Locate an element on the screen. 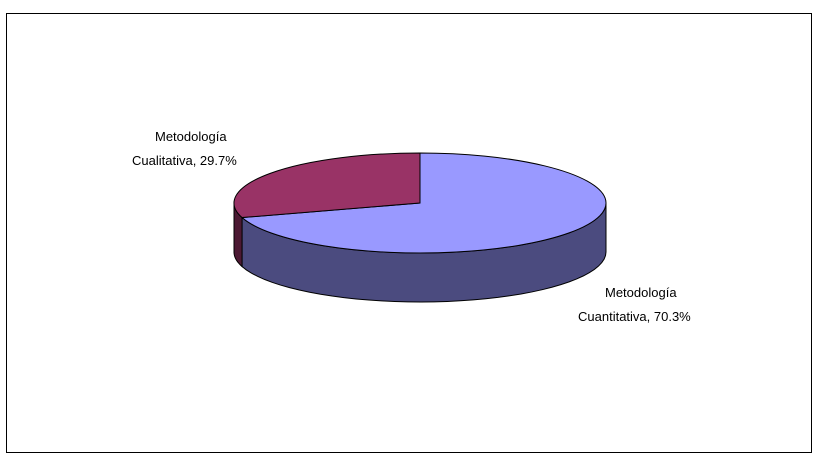 This screenshot has width=818, height=453. slice-top-cualitativa is located at coordinates (327, 185).